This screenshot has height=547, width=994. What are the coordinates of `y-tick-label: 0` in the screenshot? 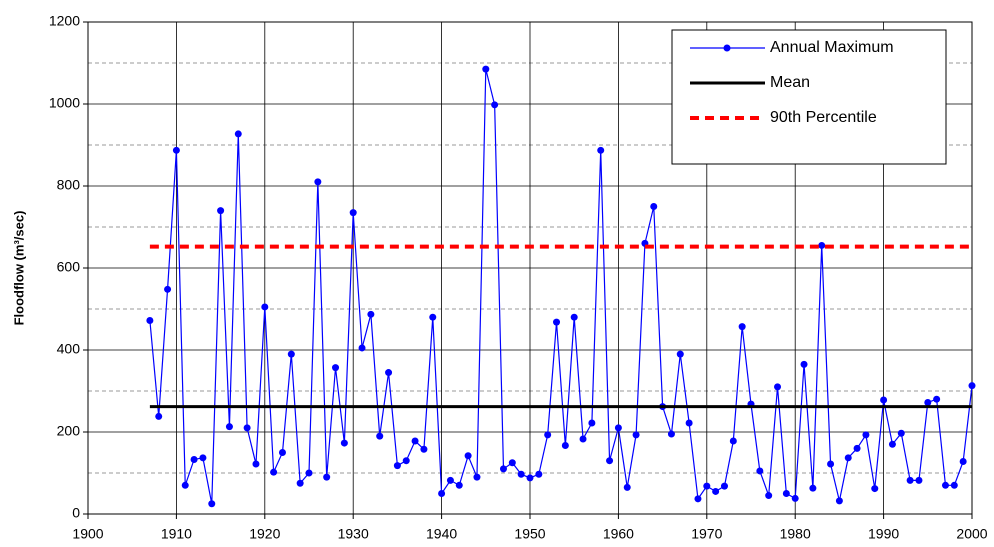 It's located at (76, 513).